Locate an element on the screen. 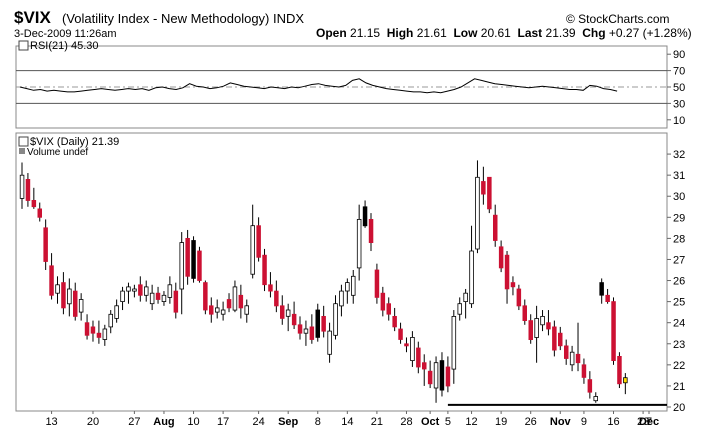 The height and width of the screenshot is (443, 702). high-value: 21.61 is located at coordinates (431, 33).